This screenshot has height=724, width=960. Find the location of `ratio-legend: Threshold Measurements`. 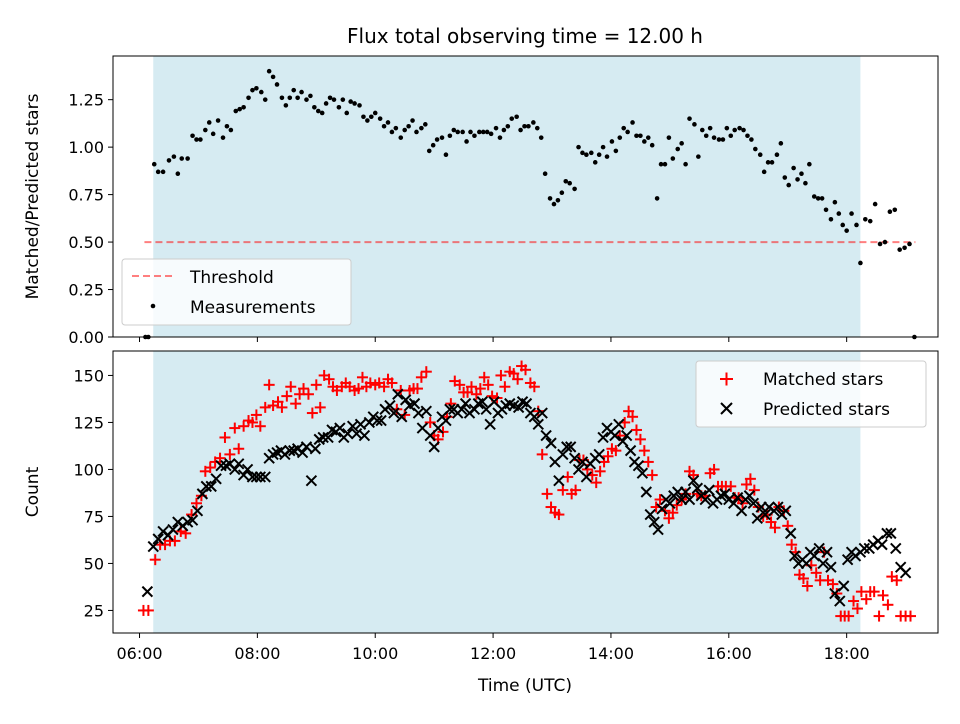

ratio-legend: Threshold Measurements is located at coordinates (236, 292).